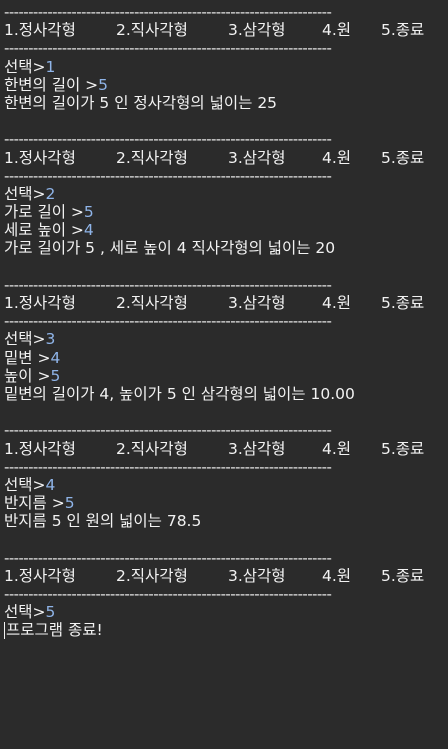 This screenshot has width=448, height=749. What do you see at coordinates (224, 485) in the screenshot?
I see `prompt-line: 선택>4` at bounding box center [224, 485].